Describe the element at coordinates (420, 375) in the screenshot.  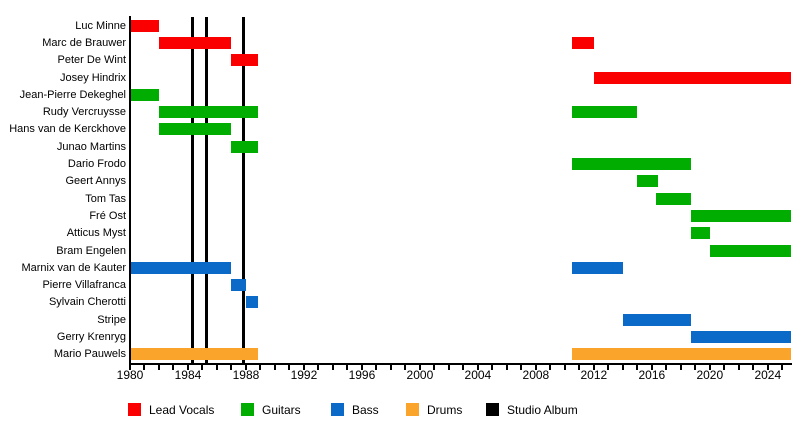
I see `axis-tick-label: 2000` at that location.